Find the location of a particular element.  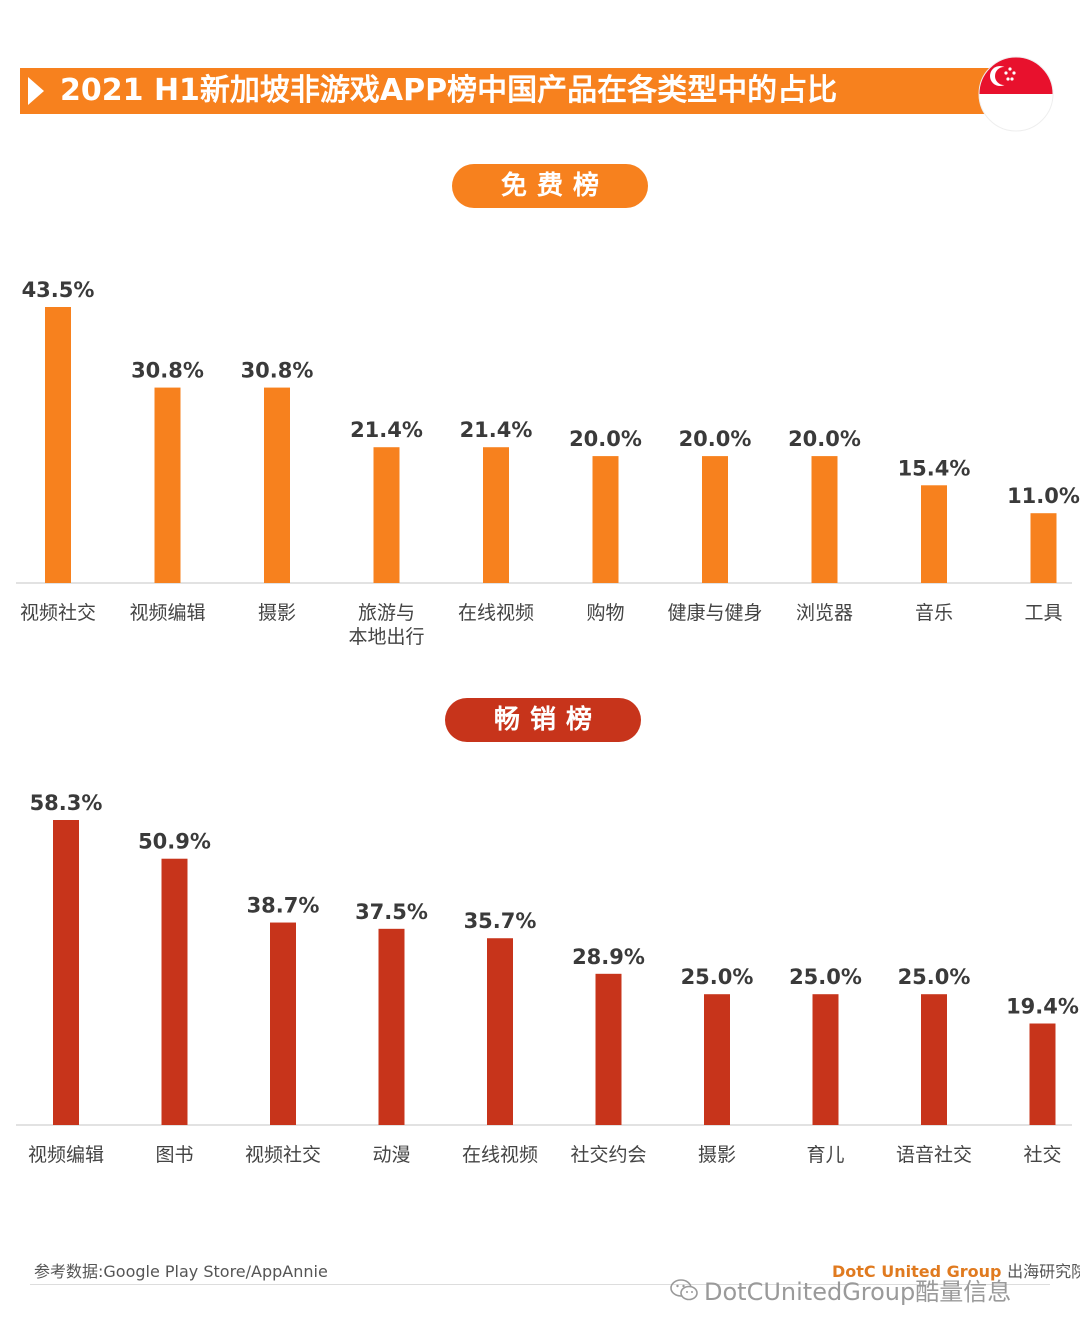

data-label: 50.9% is located at coordinates (174, 842).